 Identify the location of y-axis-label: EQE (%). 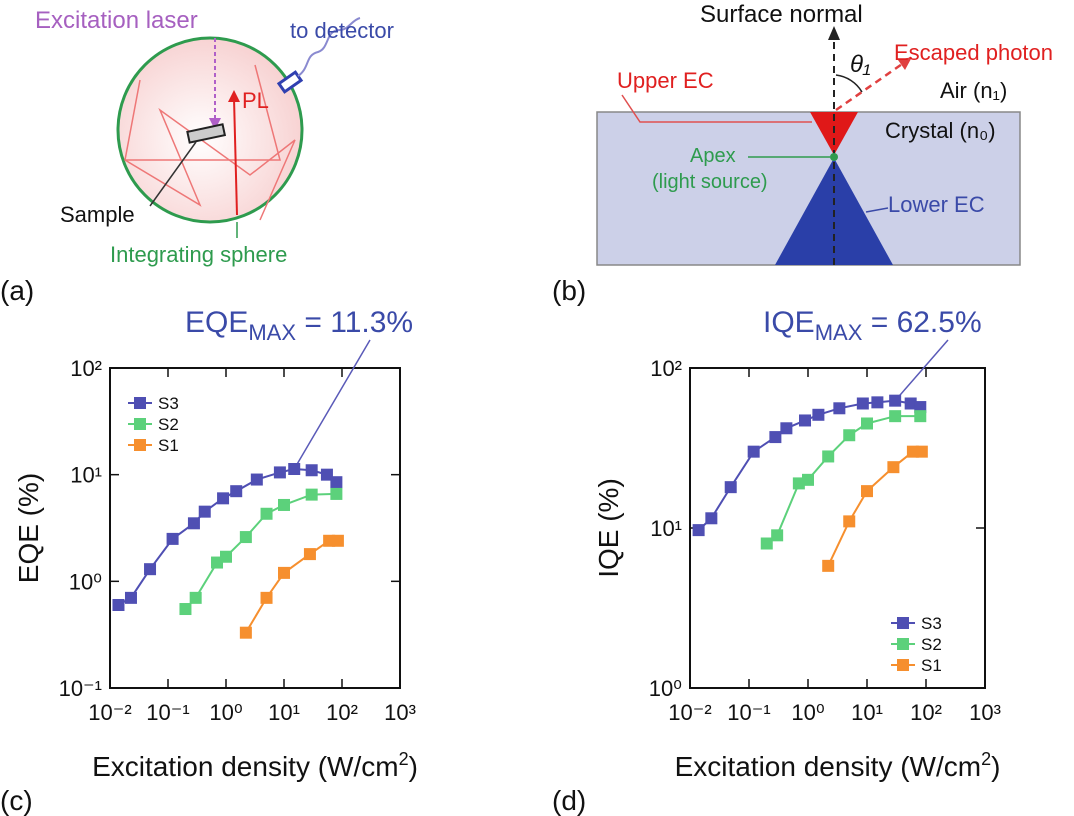
(28, 528).